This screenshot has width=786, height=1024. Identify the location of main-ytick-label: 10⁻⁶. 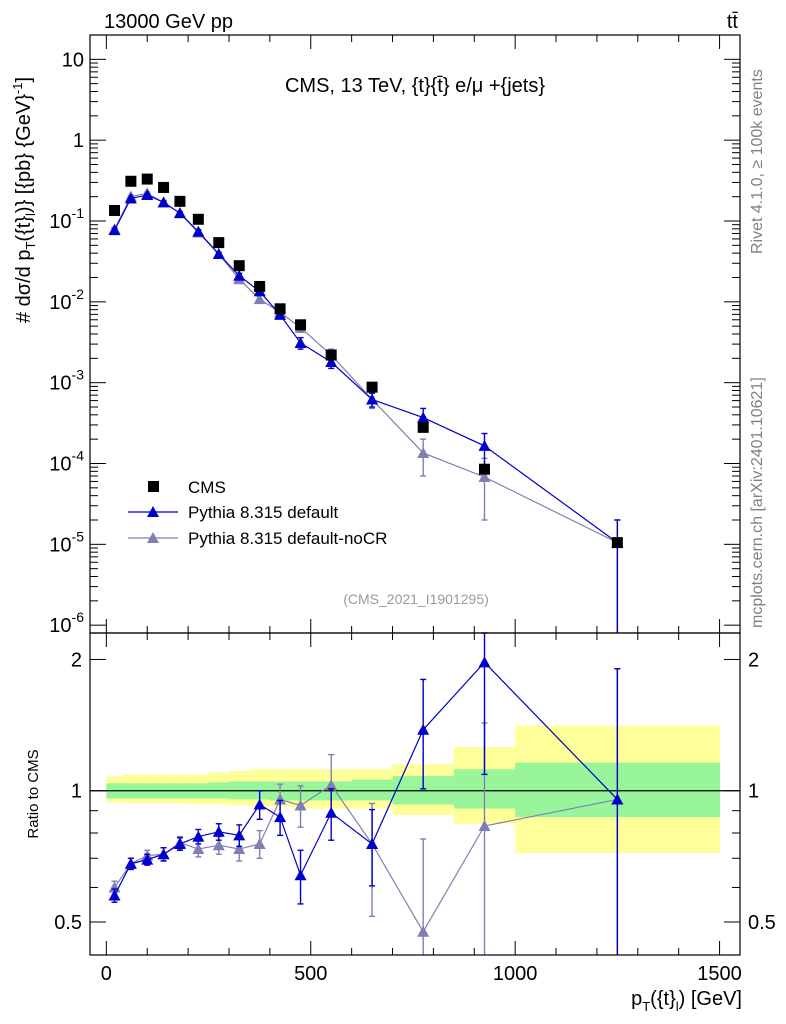
(66, 623).